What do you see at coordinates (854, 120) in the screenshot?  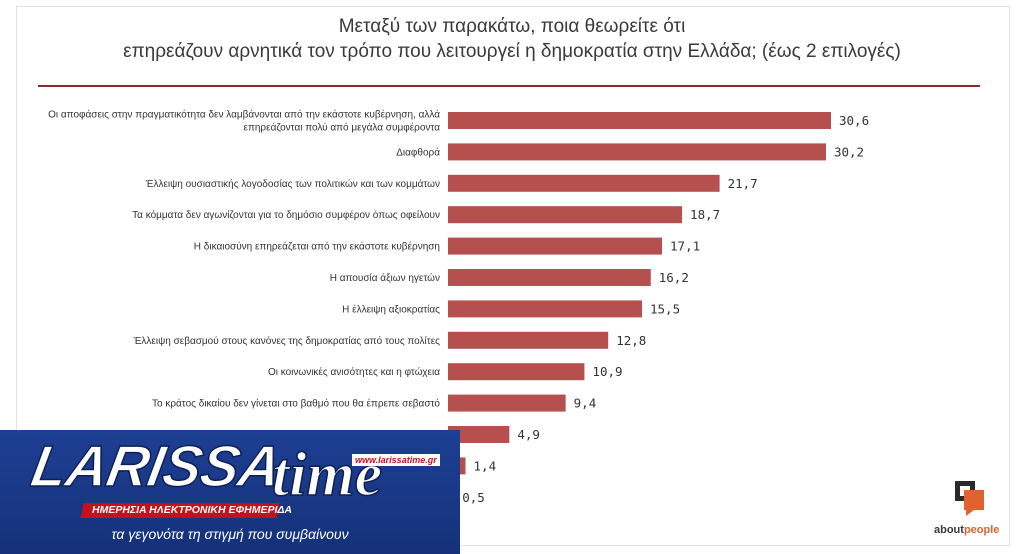 I see `bar-value-label-1: 30,6` at bounding box center [854, 120].